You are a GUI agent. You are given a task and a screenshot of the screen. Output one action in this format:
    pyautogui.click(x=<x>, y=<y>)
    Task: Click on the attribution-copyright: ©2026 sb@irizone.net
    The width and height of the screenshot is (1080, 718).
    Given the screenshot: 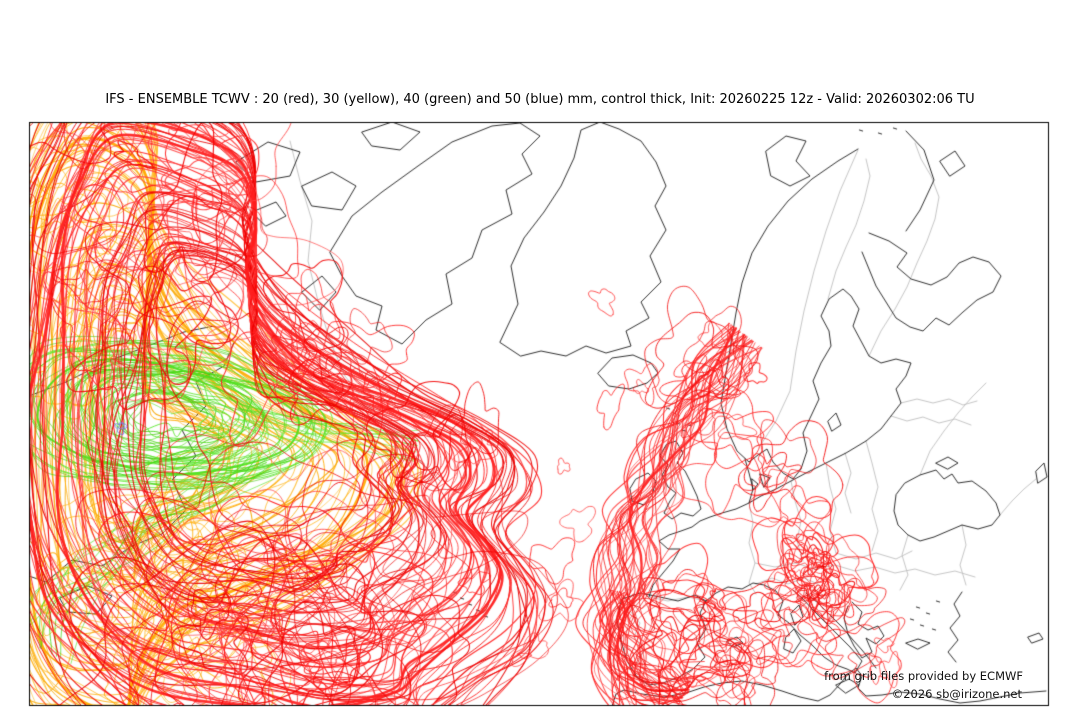 What is the action you would take?
    pyautogui.click(x=956, y=694)
    